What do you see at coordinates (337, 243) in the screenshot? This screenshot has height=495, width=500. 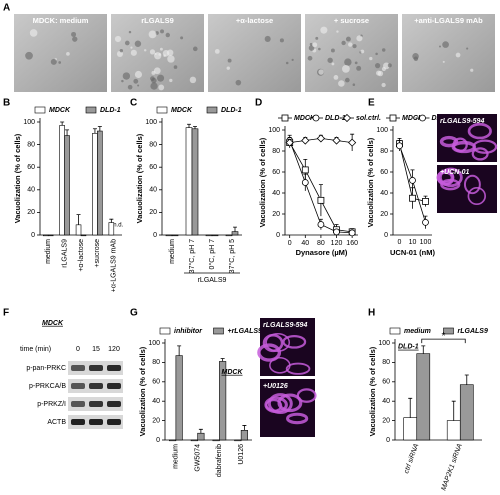 I see `x-tick-label: 120` at bounding box center [337, 243].